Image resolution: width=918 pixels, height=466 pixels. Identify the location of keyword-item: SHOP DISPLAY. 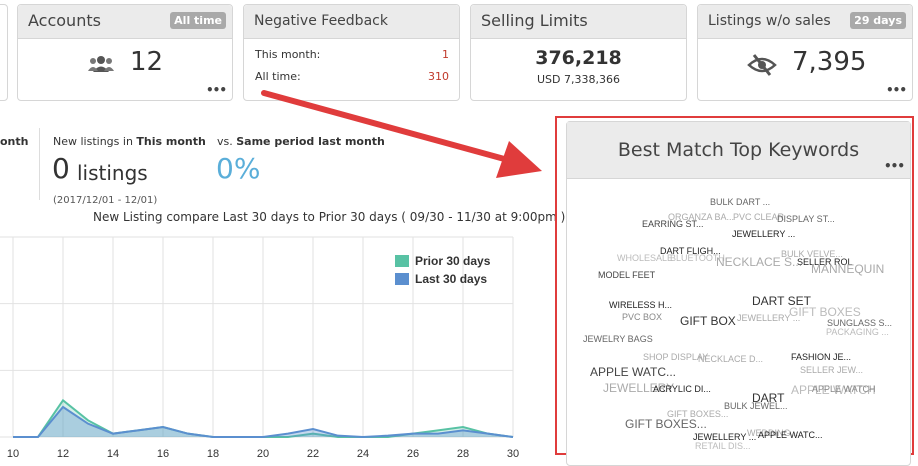
(676, 357).